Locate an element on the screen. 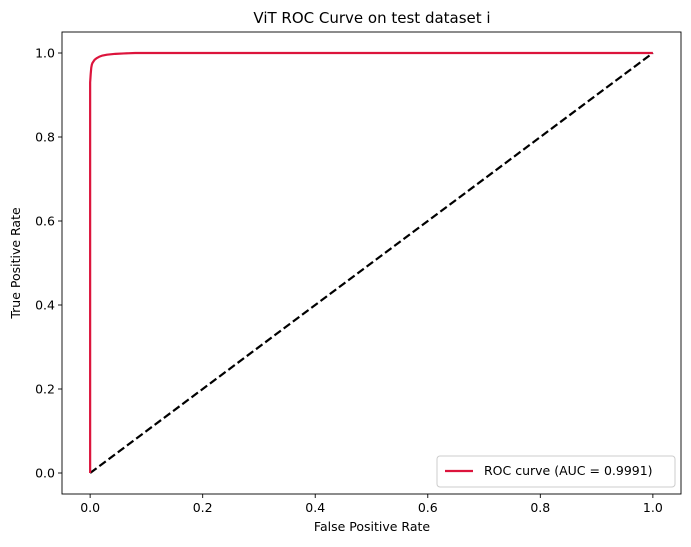 This screenshot has width=691, height=547. chart-title: ViT ROC Curve on test dataset i is located at coordinates (371, 18).